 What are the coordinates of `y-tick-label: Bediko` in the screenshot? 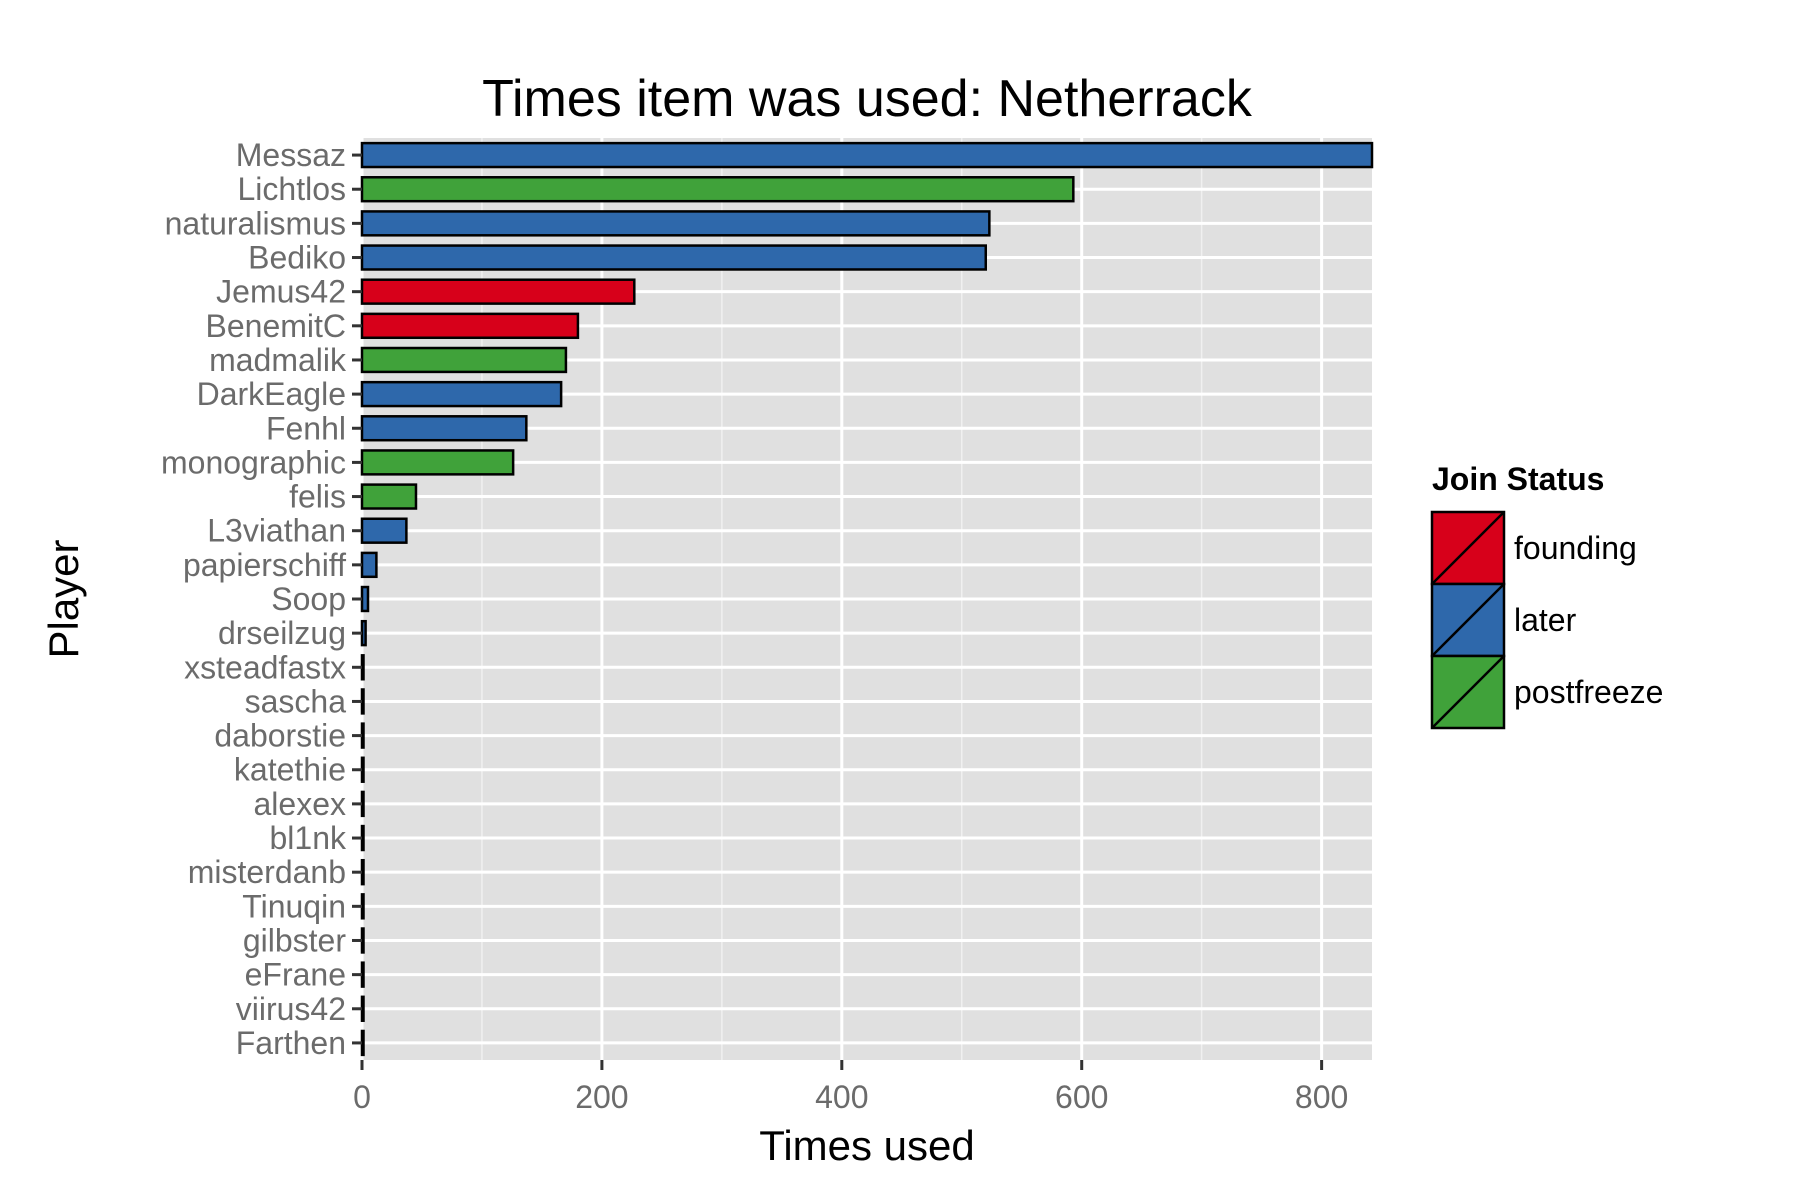 It's located at (297, 258).